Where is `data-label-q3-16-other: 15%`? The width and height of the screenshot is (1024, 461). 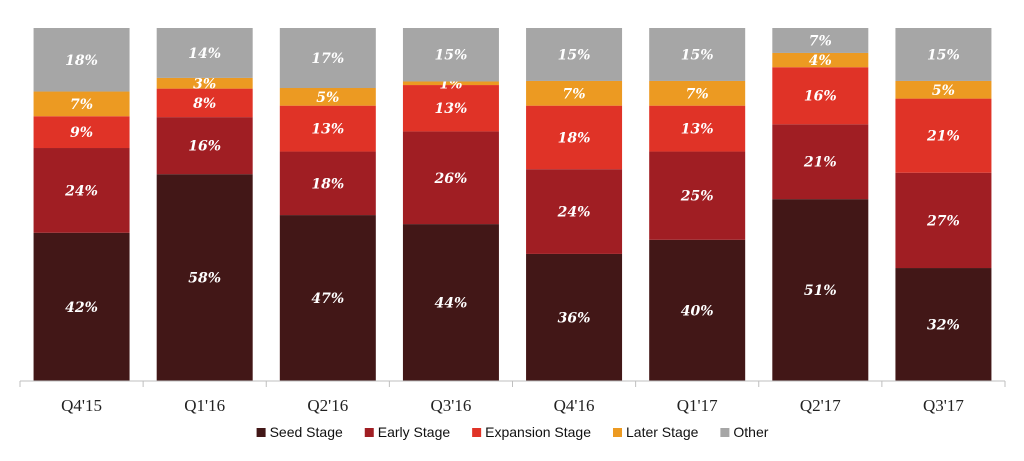 data-label-q3-16-other: 15% is located at coordinates (451, 56).